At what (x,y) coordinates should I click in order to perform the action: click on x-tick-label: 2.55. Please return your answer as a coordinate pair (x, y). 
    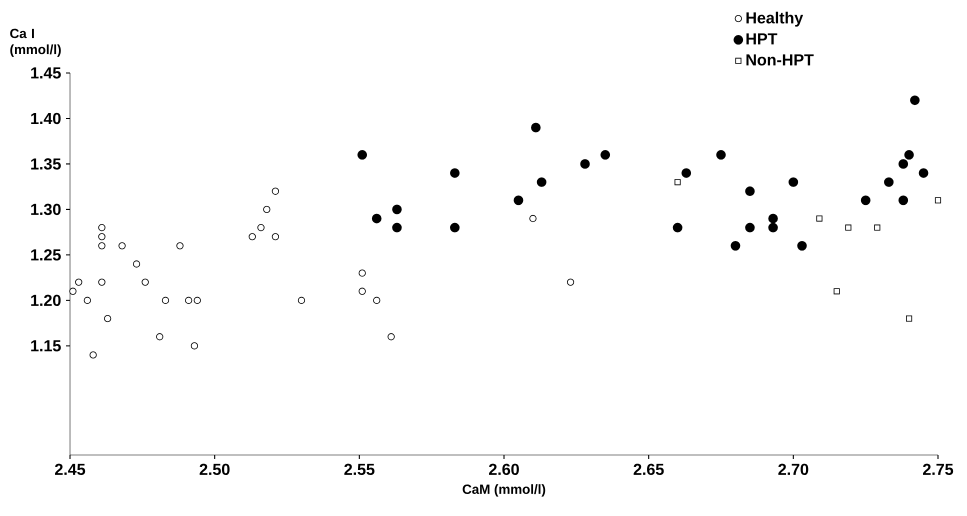
    Looking at the image, I should click on (359, 470).